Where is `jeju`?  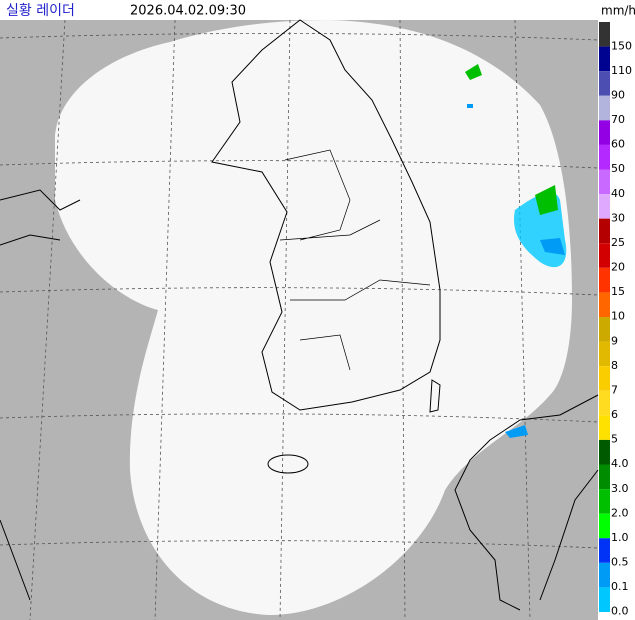
jeju is located at coordinates (288, 464).